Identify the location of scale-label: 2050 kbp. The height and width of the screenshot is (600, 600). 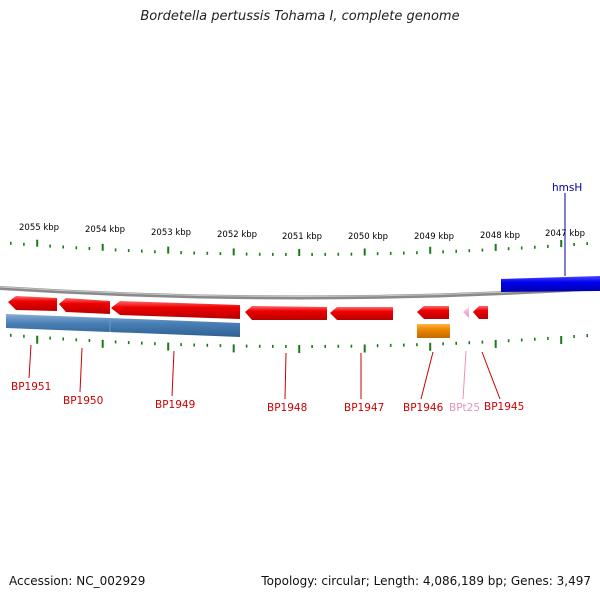
(368, 237).